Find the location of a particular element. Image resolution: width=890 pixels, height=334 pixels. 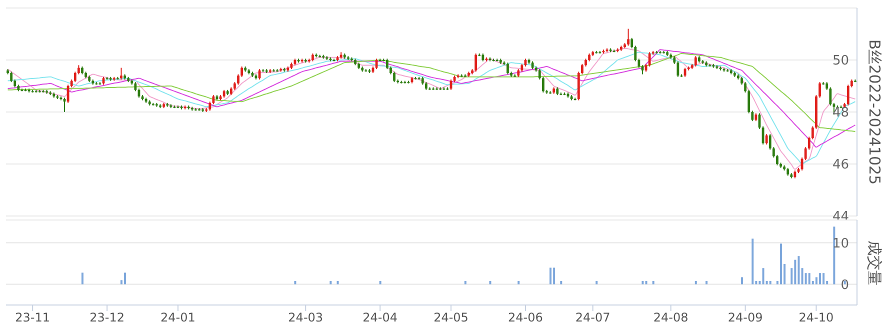

y-tick-label: 46 is located at coordinates (840, 165).